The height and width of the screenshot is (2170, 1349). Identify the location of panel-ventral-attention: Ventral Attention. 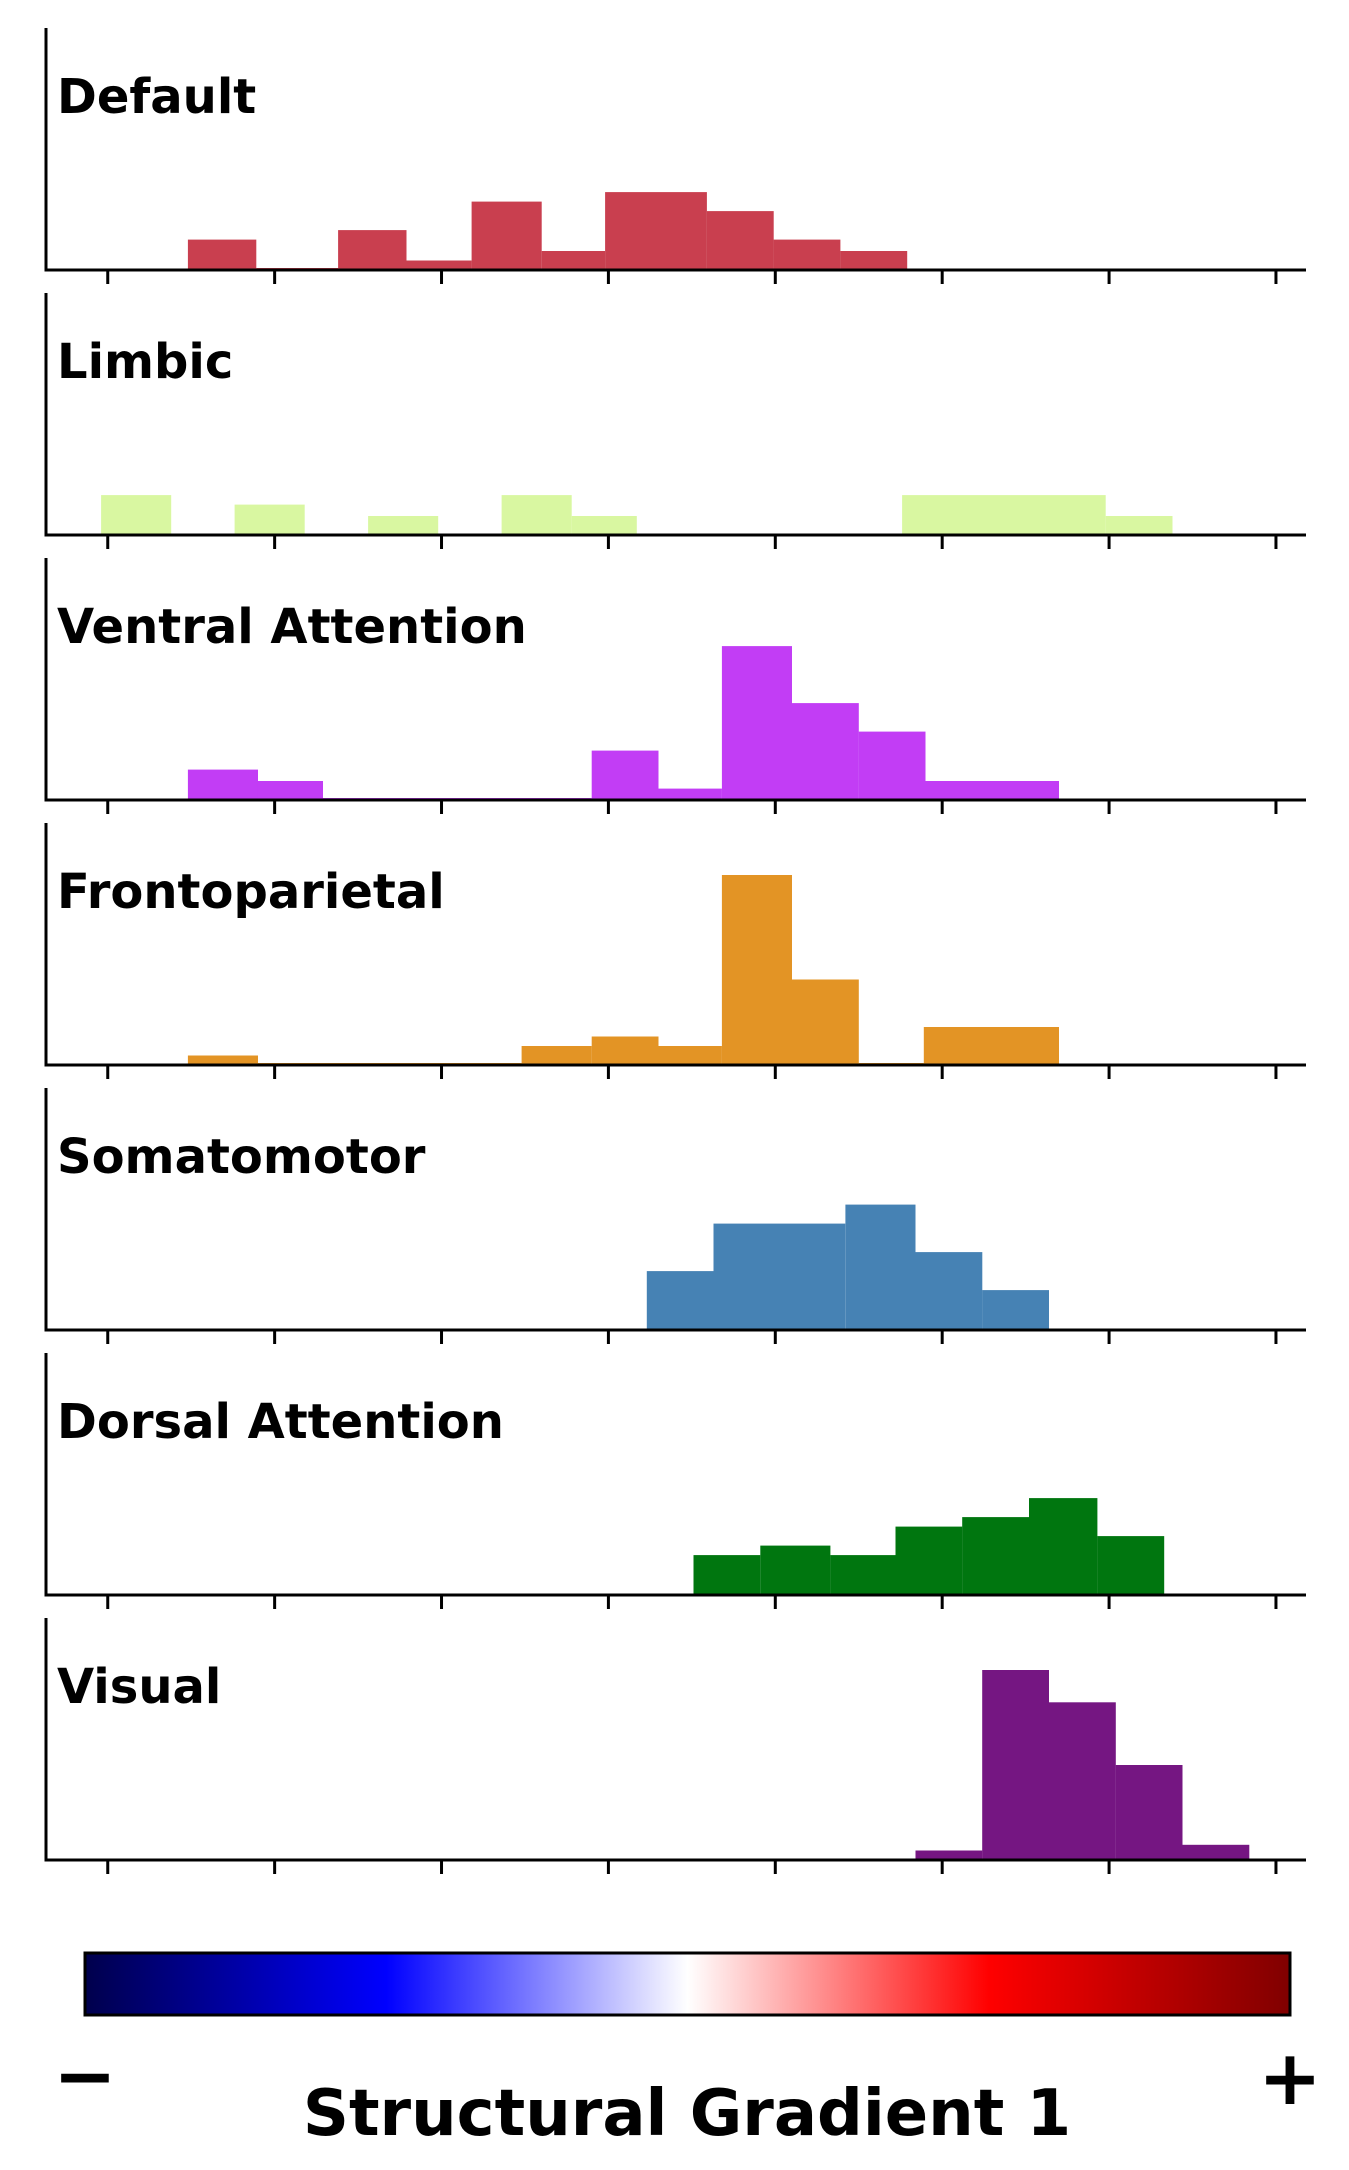
(675, 686).